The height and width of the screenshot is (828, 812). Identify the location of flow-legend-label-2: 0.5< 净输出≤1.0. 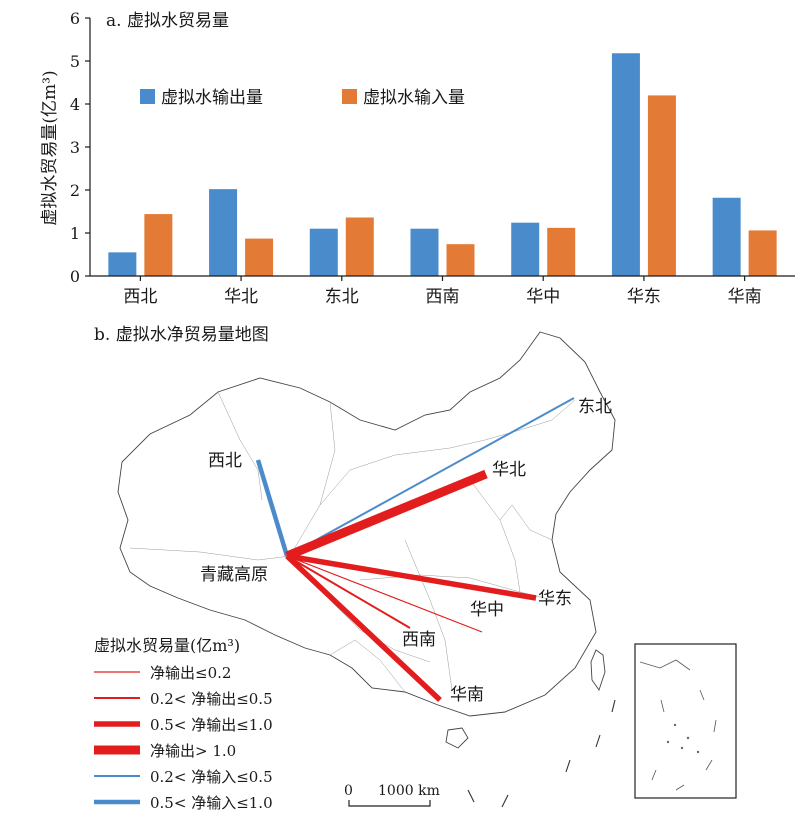
(211, 725).